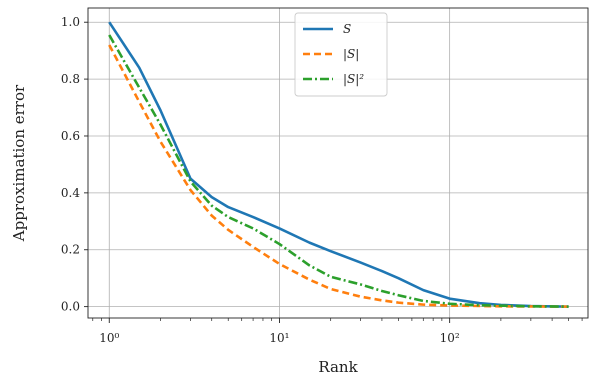 This screenshot has height=377, width=594. I want to click on x-tick-label: 10⁰, so click(109, 338).